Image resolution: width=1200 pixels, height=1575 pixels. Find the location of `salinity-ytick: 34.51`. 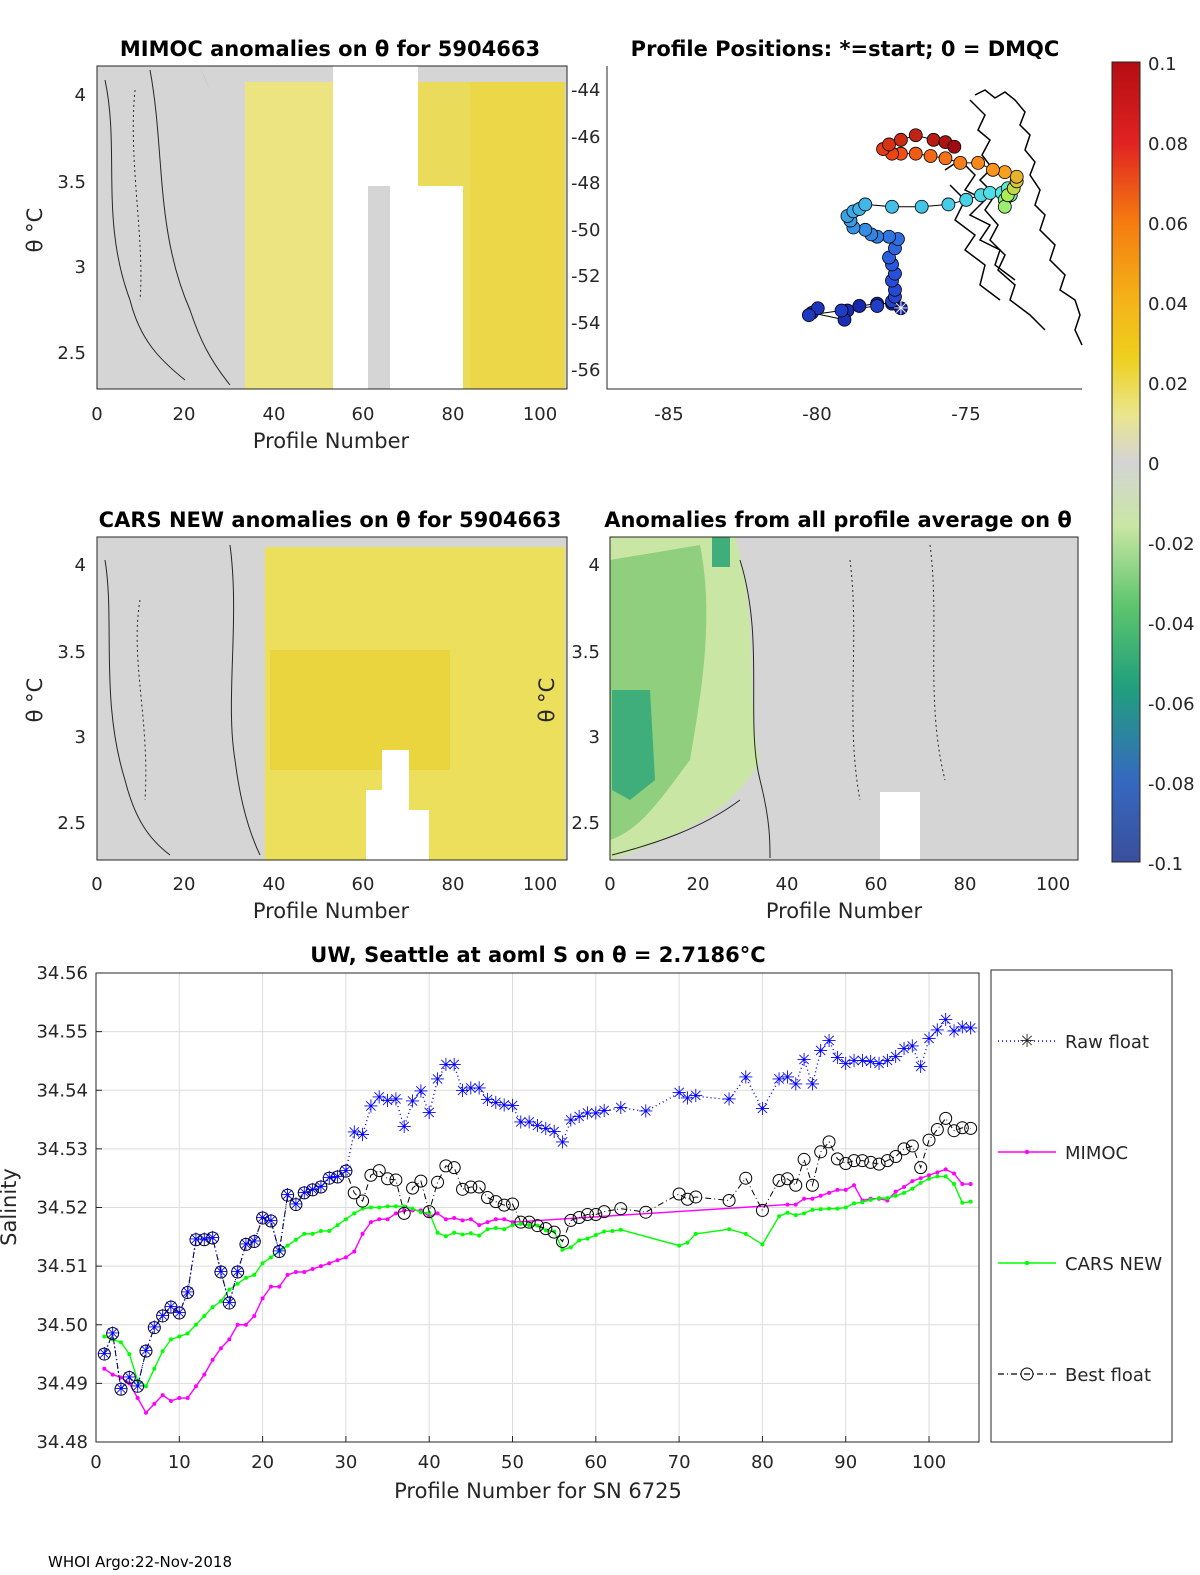

salinity-ytick: 34.51 is located at coordinates (62, 1266).